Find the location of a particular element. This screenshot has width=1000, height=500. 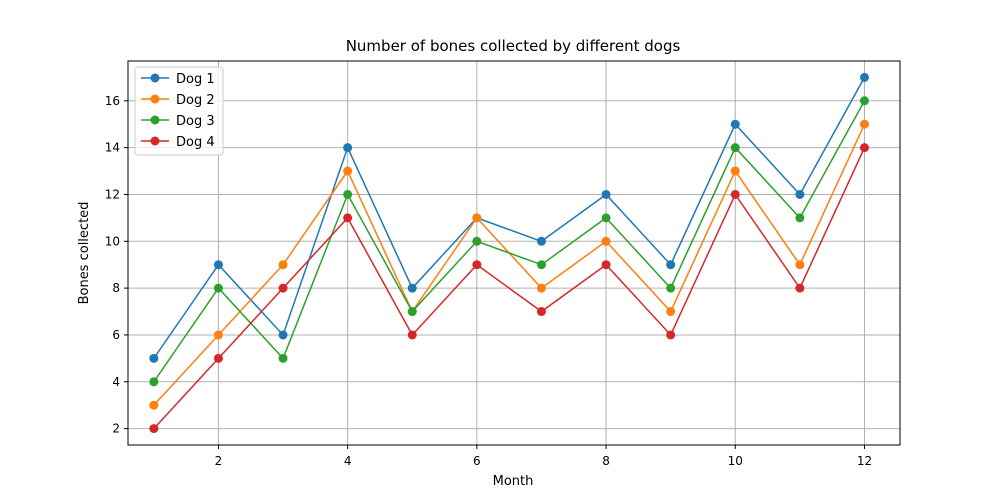

x-tick-label: 6 is located at coordinates (477, 461).